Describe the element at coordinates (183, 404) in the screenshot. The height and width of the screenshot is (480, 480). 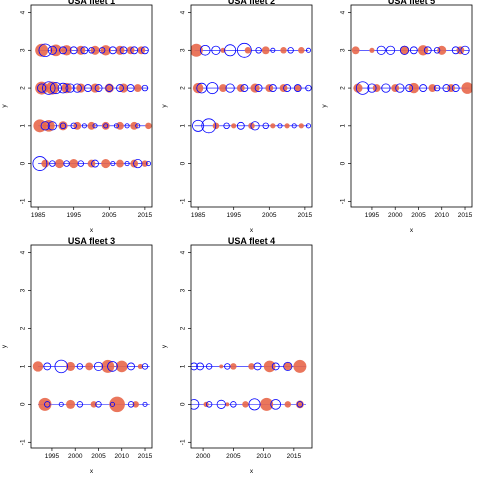
I see `y-tick-label: 0` at that location.